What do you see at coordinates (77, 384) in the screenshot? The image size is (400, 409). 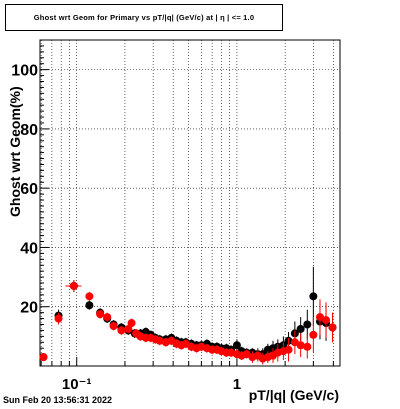 I see `x-tick-label: 10⁻¹` at bounding box center [77, 384].